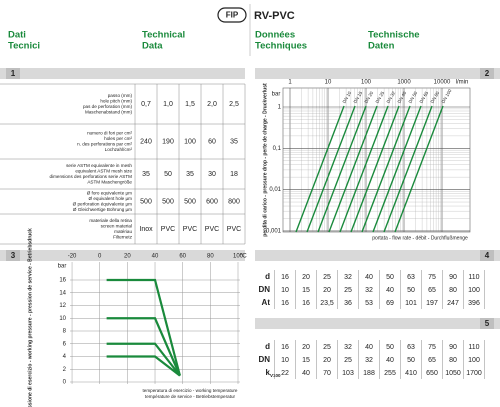 Image resolution: width=500 pixels, height=407 pixels. I want to click on row-label: Ø equivalent hole µm, so click(110, 198).